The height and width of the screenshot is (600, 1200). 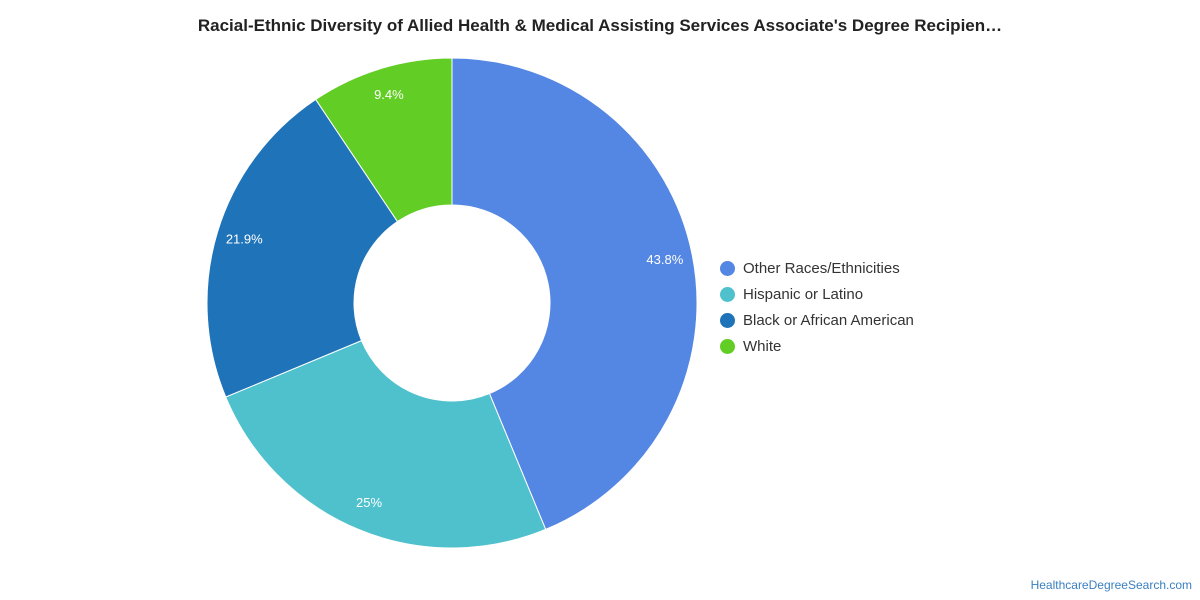 What do you see at coordinates (383, 140) in the screenshot?
I see `slice-white` at bounding box center [383, 140].